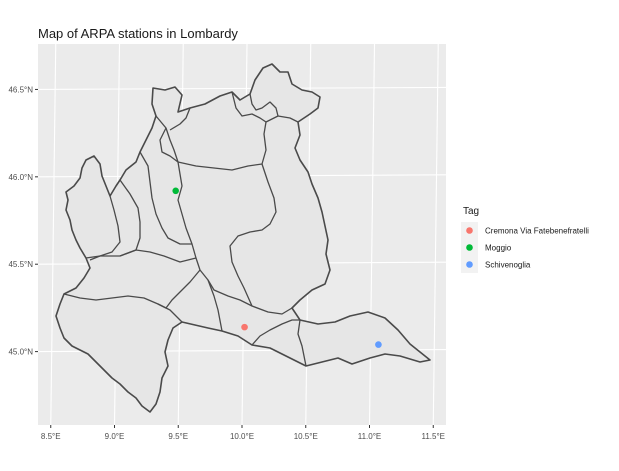 The height and width of the screenshot is (471, 619). I want to click on legend-title: Tag, so click(471, 211).